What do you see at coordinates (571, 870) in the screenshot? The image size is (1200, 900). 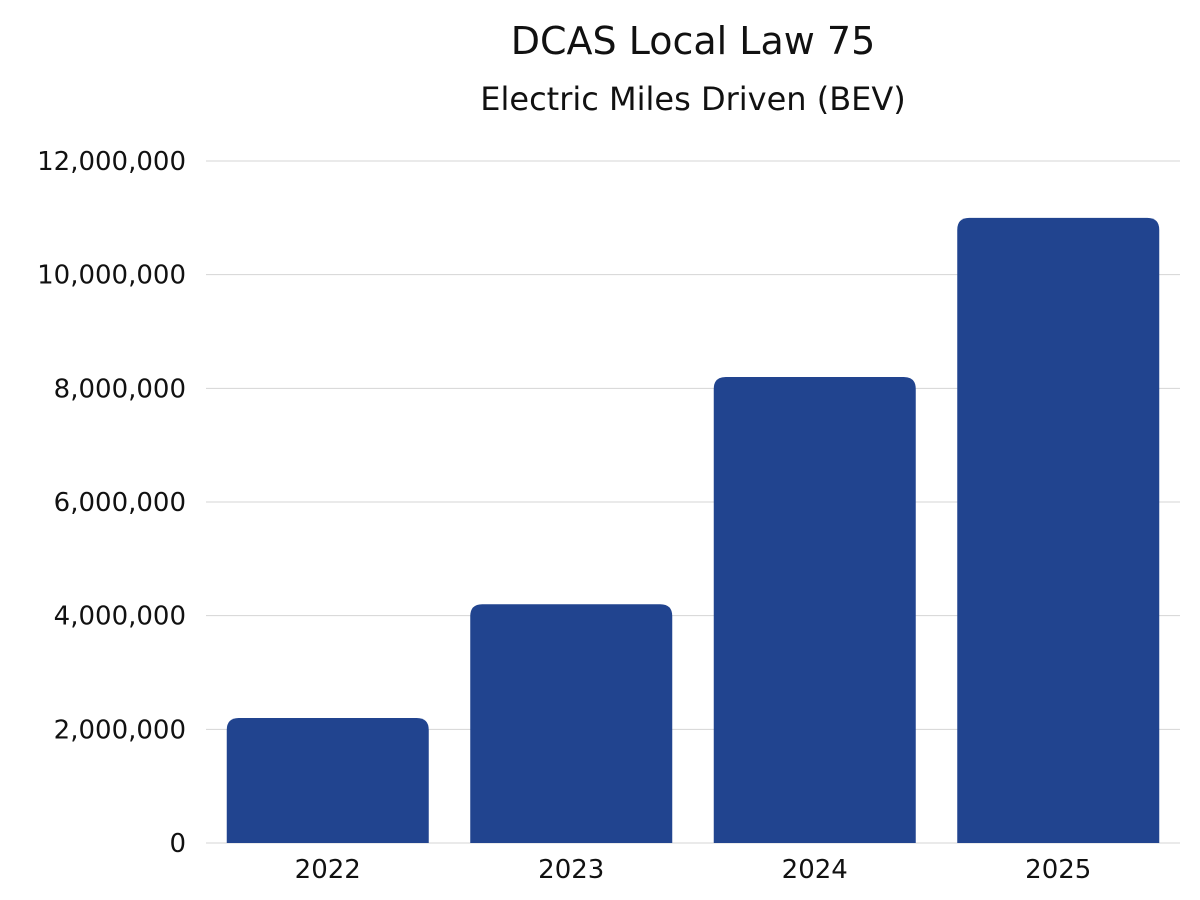 I see `x-tick-label: 2023` at bounding box center [571, 870].